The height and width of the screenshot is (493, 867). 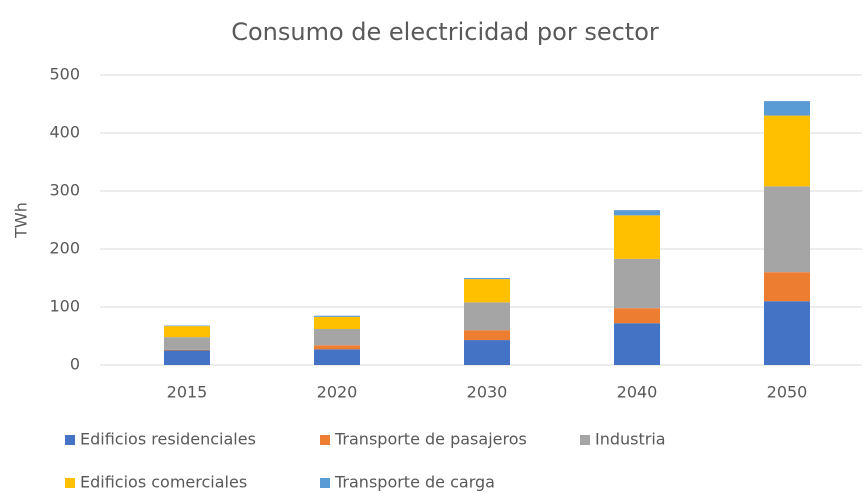 I want to click on x-tick-label: 2020, so click(x=337, y=392).